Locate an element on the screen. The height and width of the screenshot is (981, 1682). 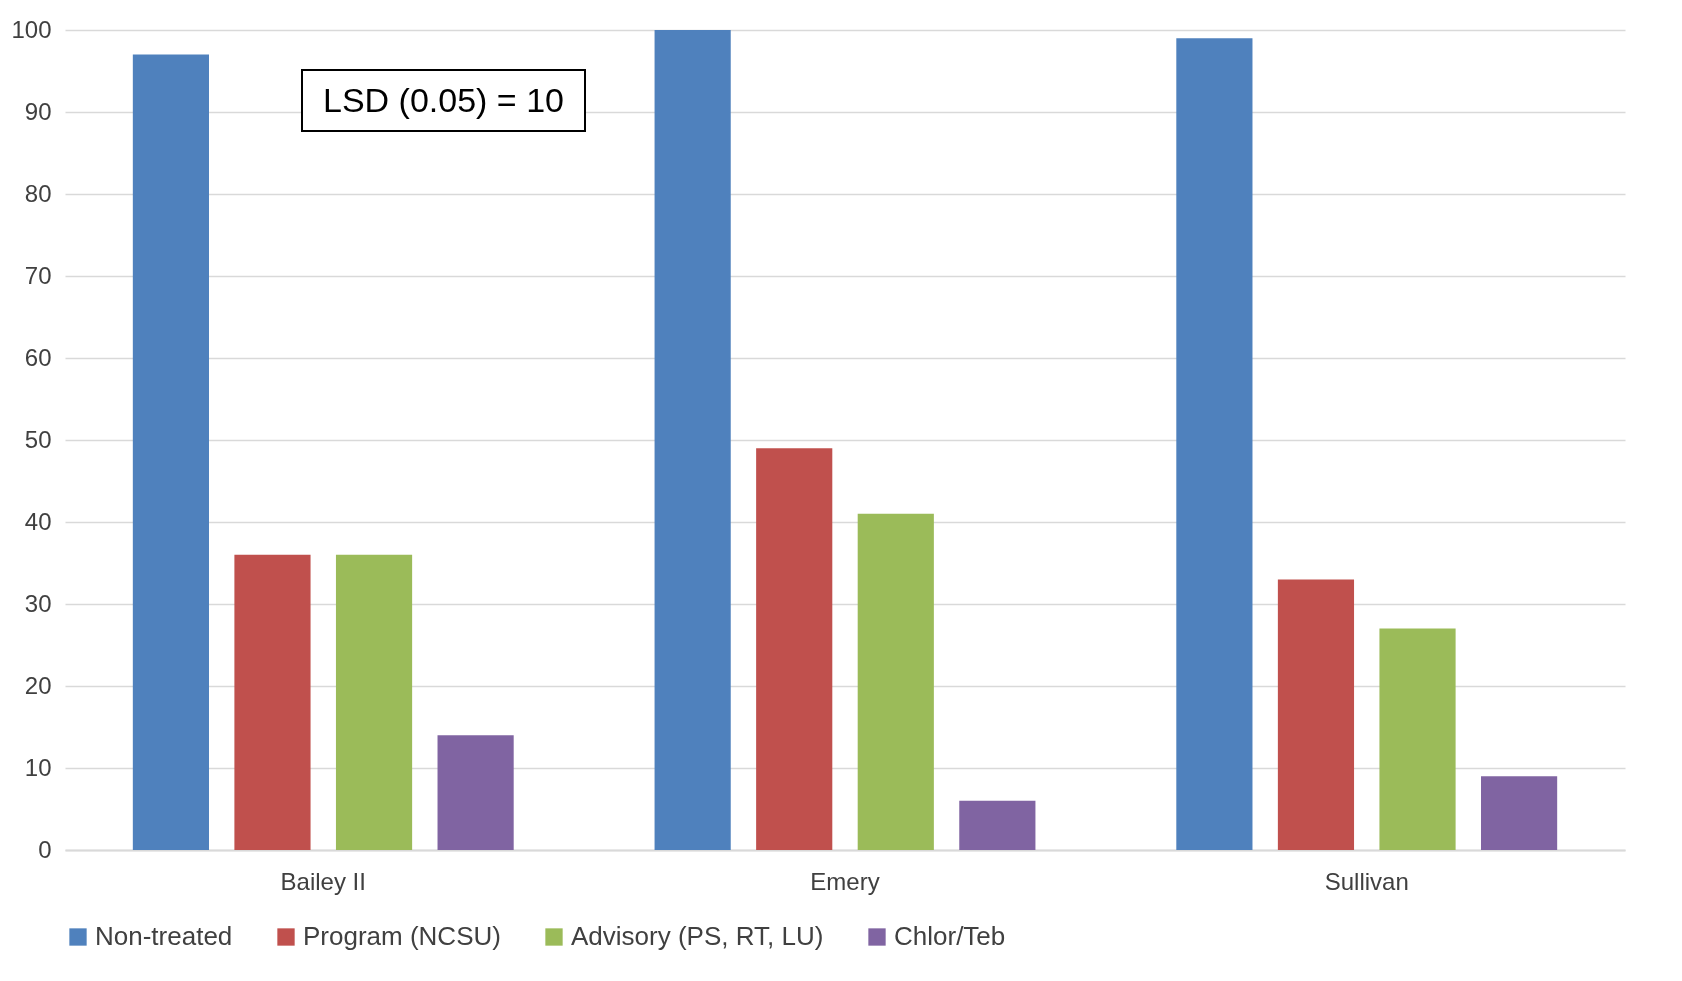
annotation: LSD (0.05) = 10 is located at coordinates (443, 100).